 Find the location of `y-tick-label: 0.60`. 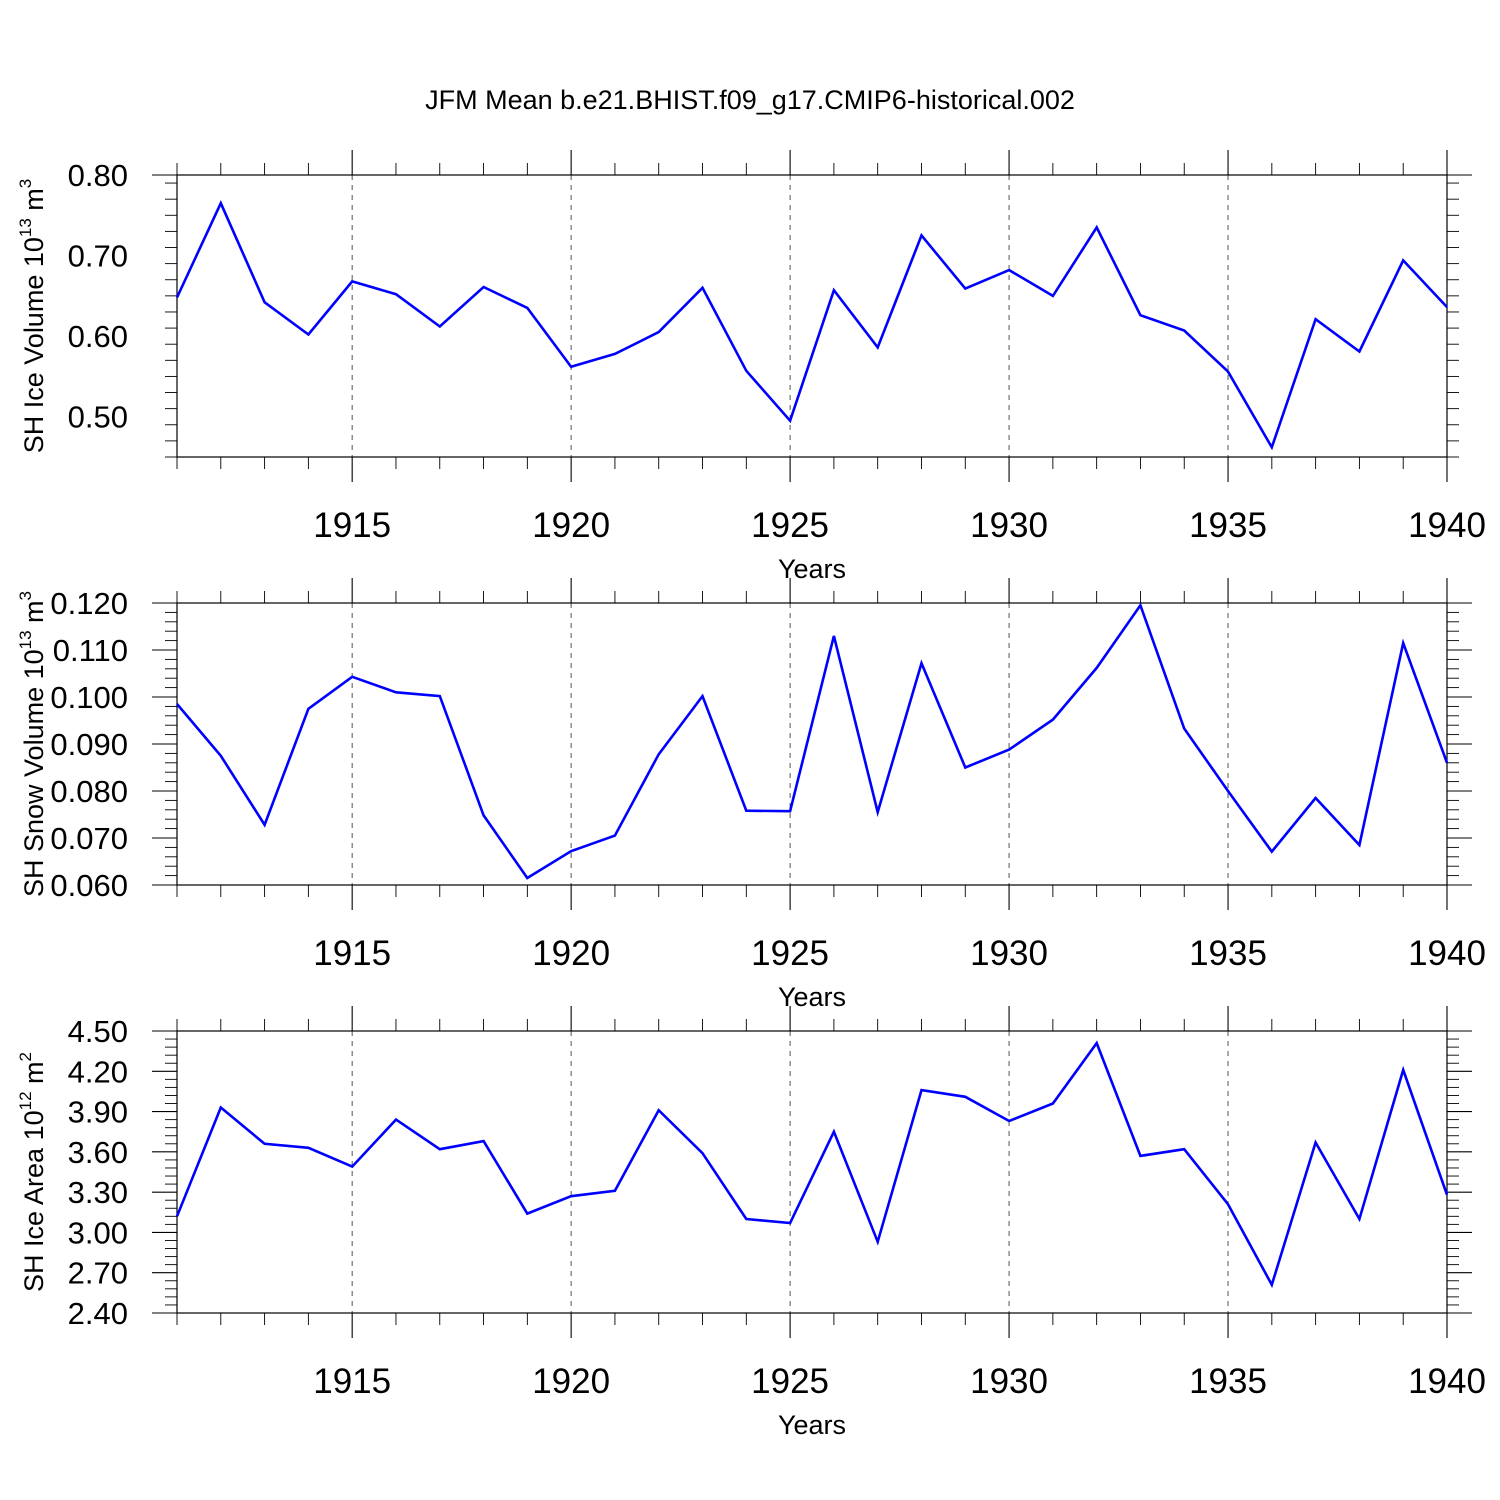

y-tick-label: 0.60 is located at coordinates (98, 336).